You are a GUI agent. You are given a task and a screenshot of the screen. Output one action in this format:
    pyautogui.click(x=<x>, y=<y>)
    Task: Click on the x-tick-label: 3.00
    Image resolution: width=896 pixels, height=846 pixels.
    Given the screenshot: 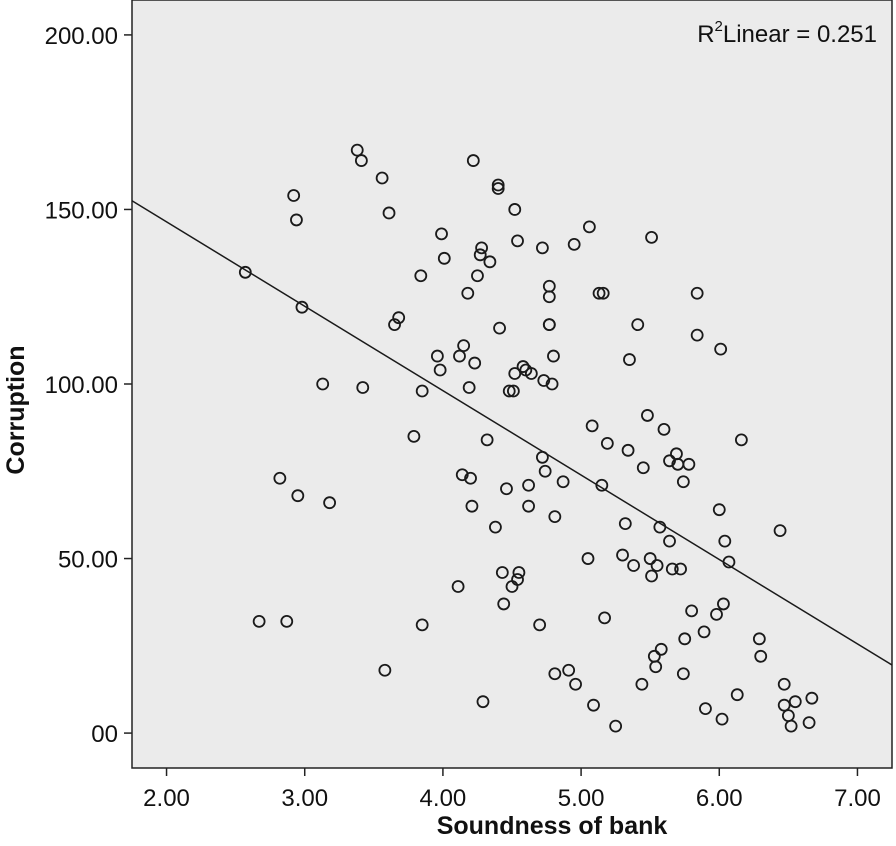 What is the action you would take?
    pyautogui.click(x=304, y=798)
    